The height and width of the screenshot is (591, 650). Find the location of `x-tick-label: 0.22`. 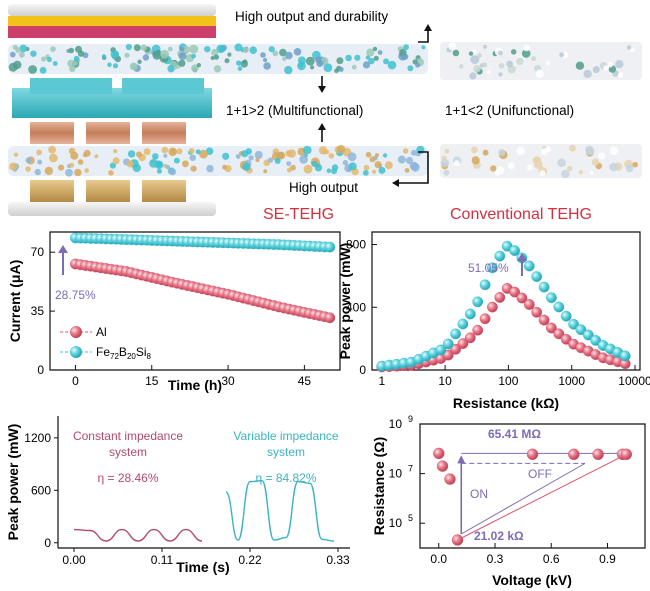

x-tick-label: 0.22 is located at coordinates (250, 560).